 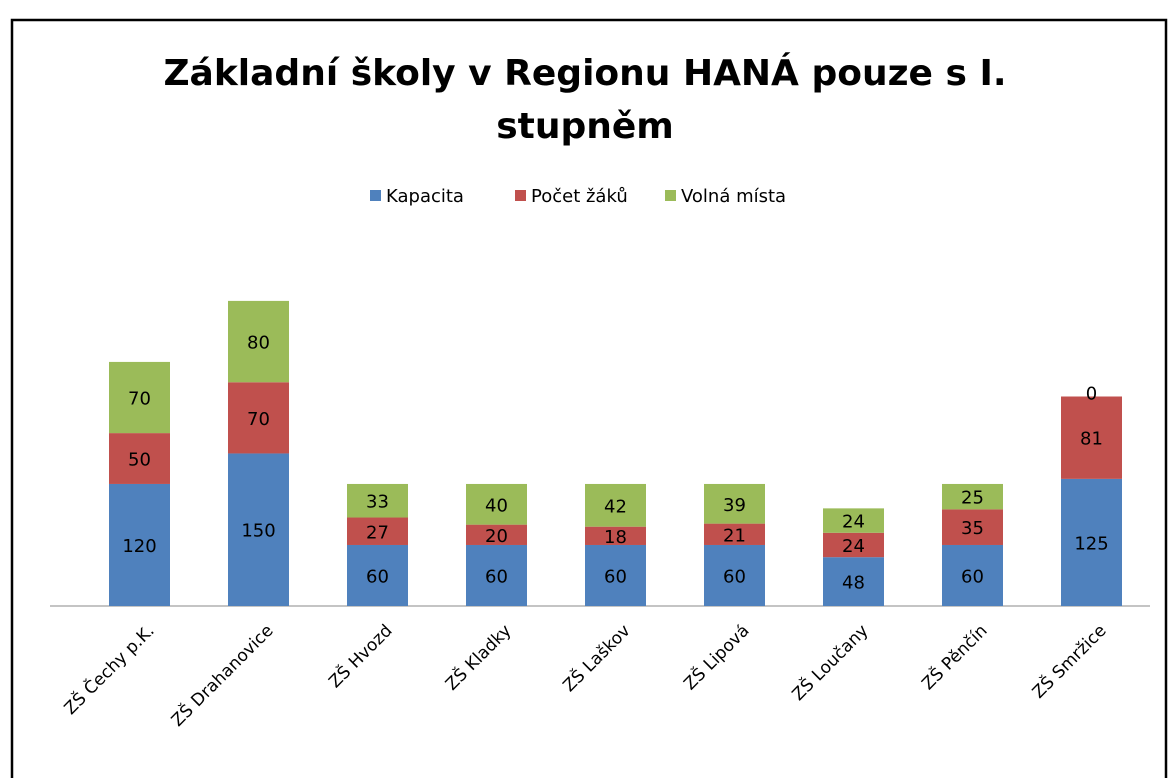 I want to click on data-label: 48, so click(x=853, y=583).